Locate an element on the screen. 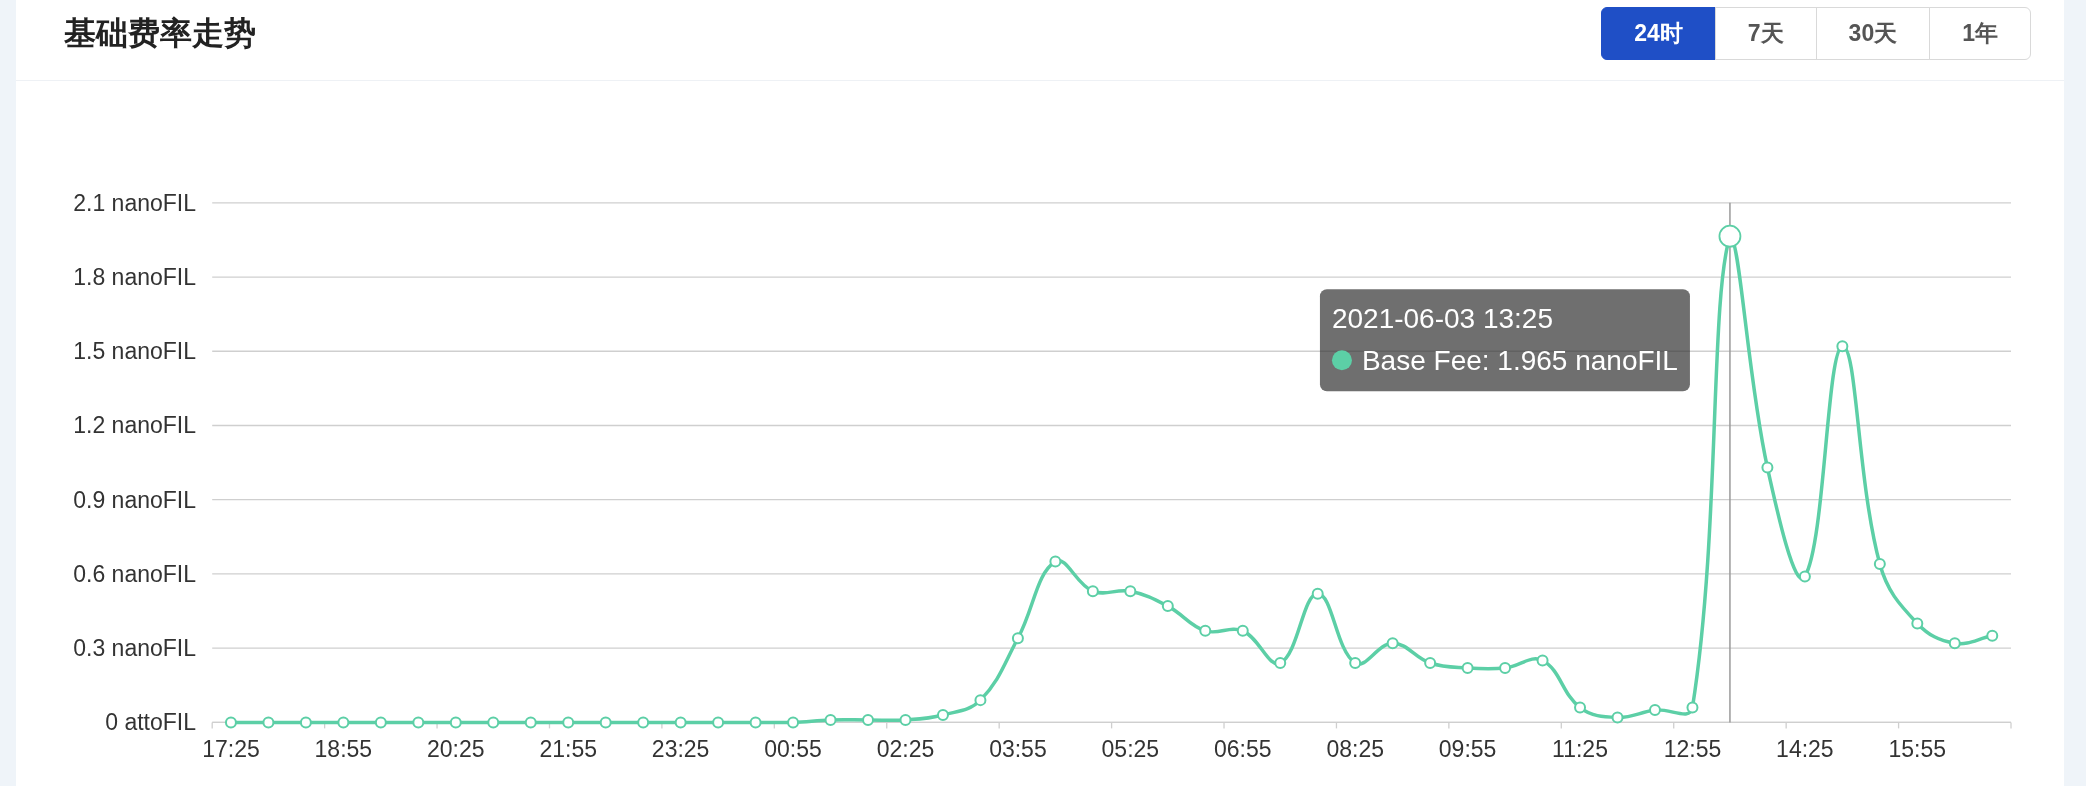  tooltip: 2021-06-03 13:25 Base Fee: 1.965 nanoFIL is located at coordinates (1504, 340).